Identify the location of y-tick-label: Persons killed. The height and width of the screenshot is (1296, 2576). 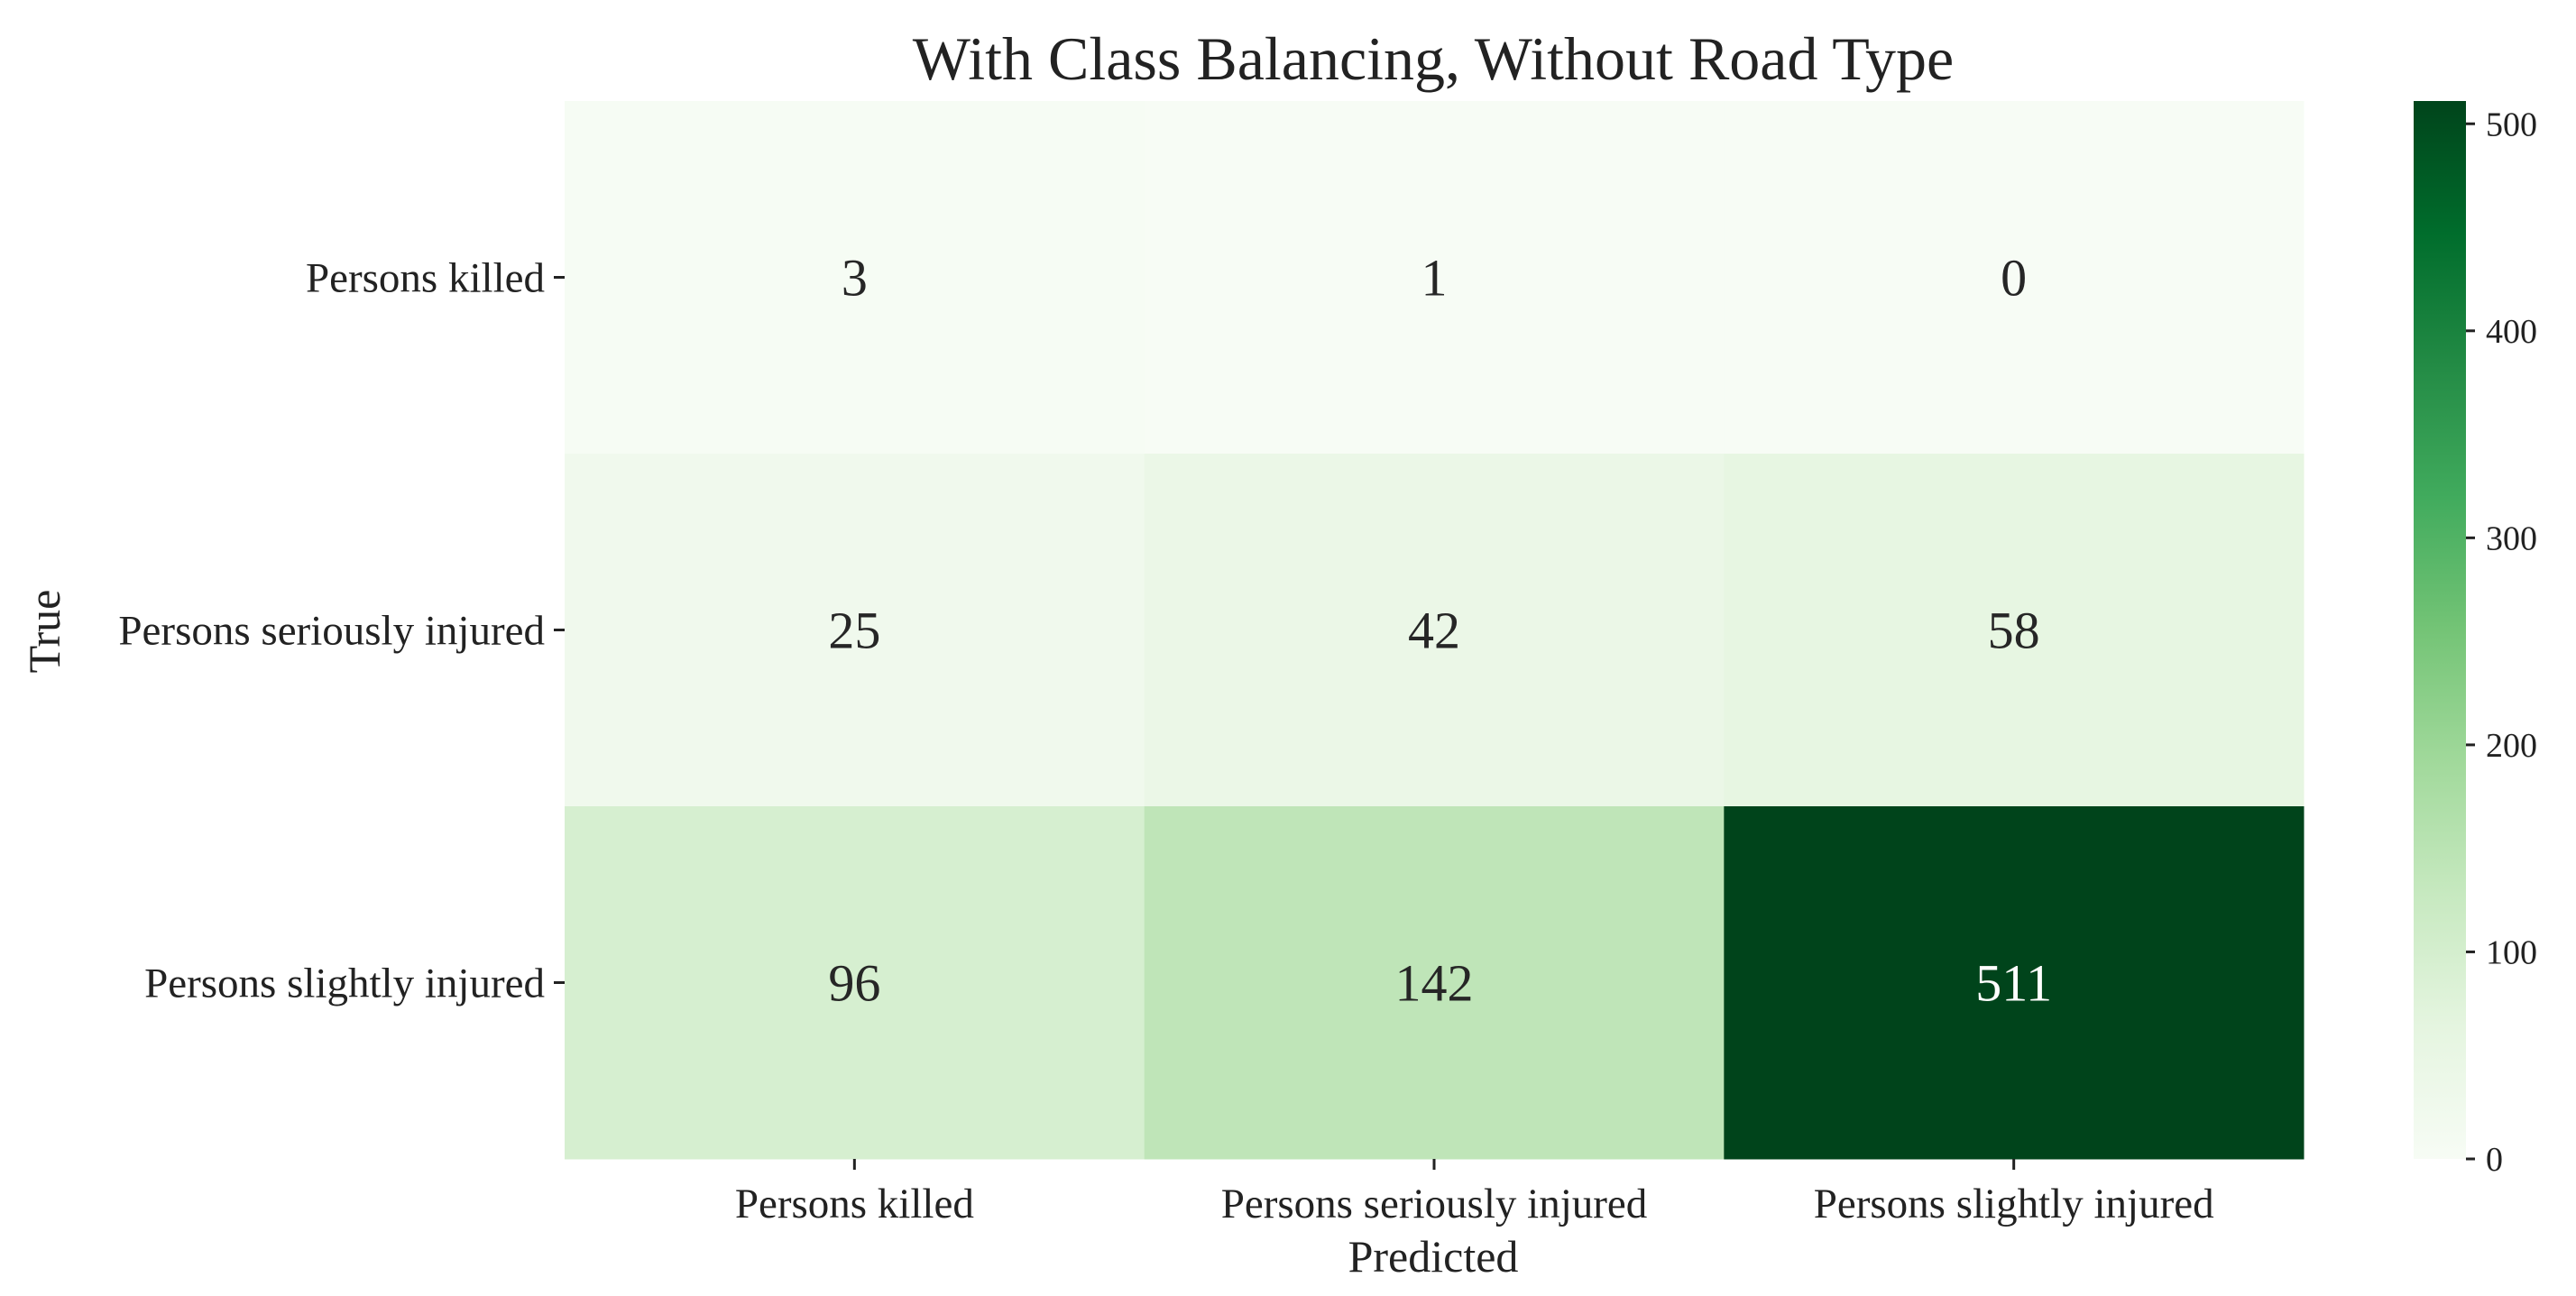
(425, 278).